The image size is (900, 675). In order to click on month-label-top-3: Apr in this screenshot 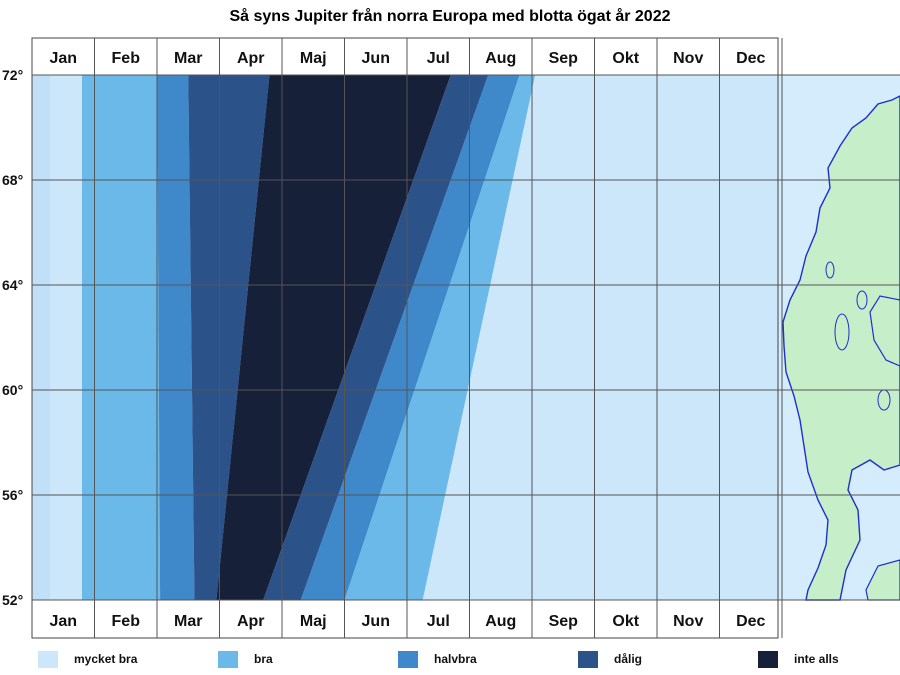, I will do `click(251, 58)`.